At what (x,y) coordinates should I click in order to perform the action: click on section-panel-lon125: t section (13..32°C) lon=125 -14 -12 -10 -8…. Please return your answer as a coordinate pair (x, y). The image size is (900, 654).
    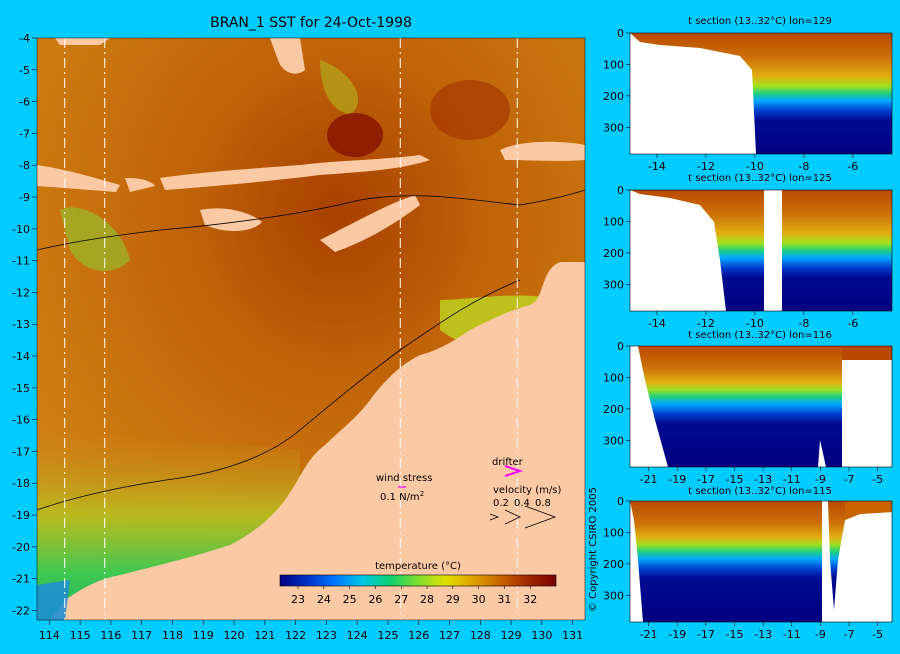
    Looking at the image, I should click on (748, 251).